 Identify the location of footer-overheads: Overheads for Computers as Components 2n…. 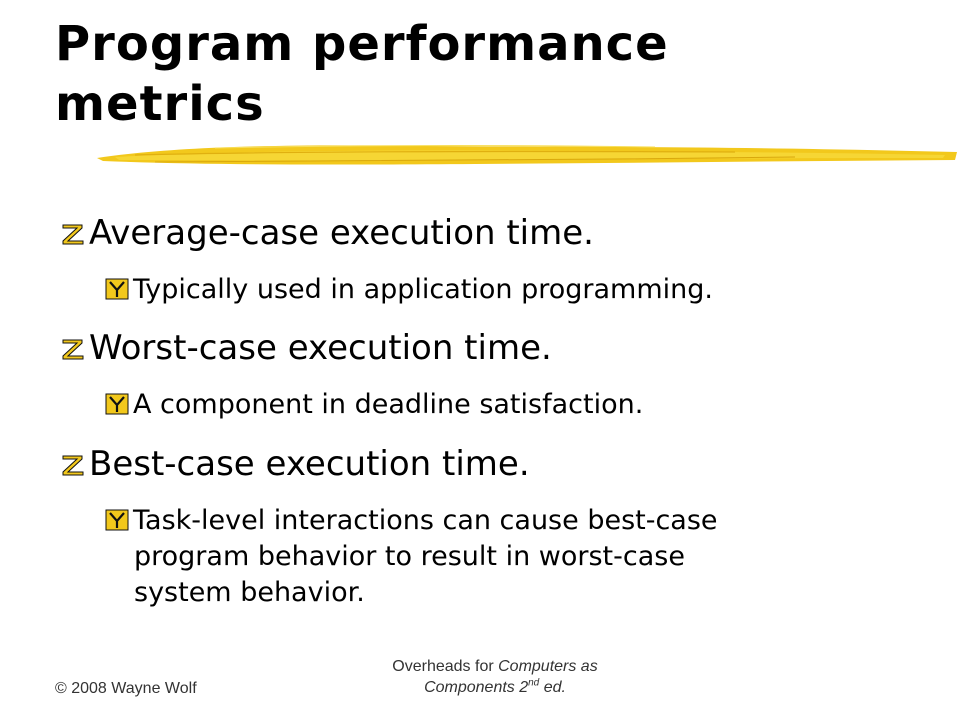
(495, 677).